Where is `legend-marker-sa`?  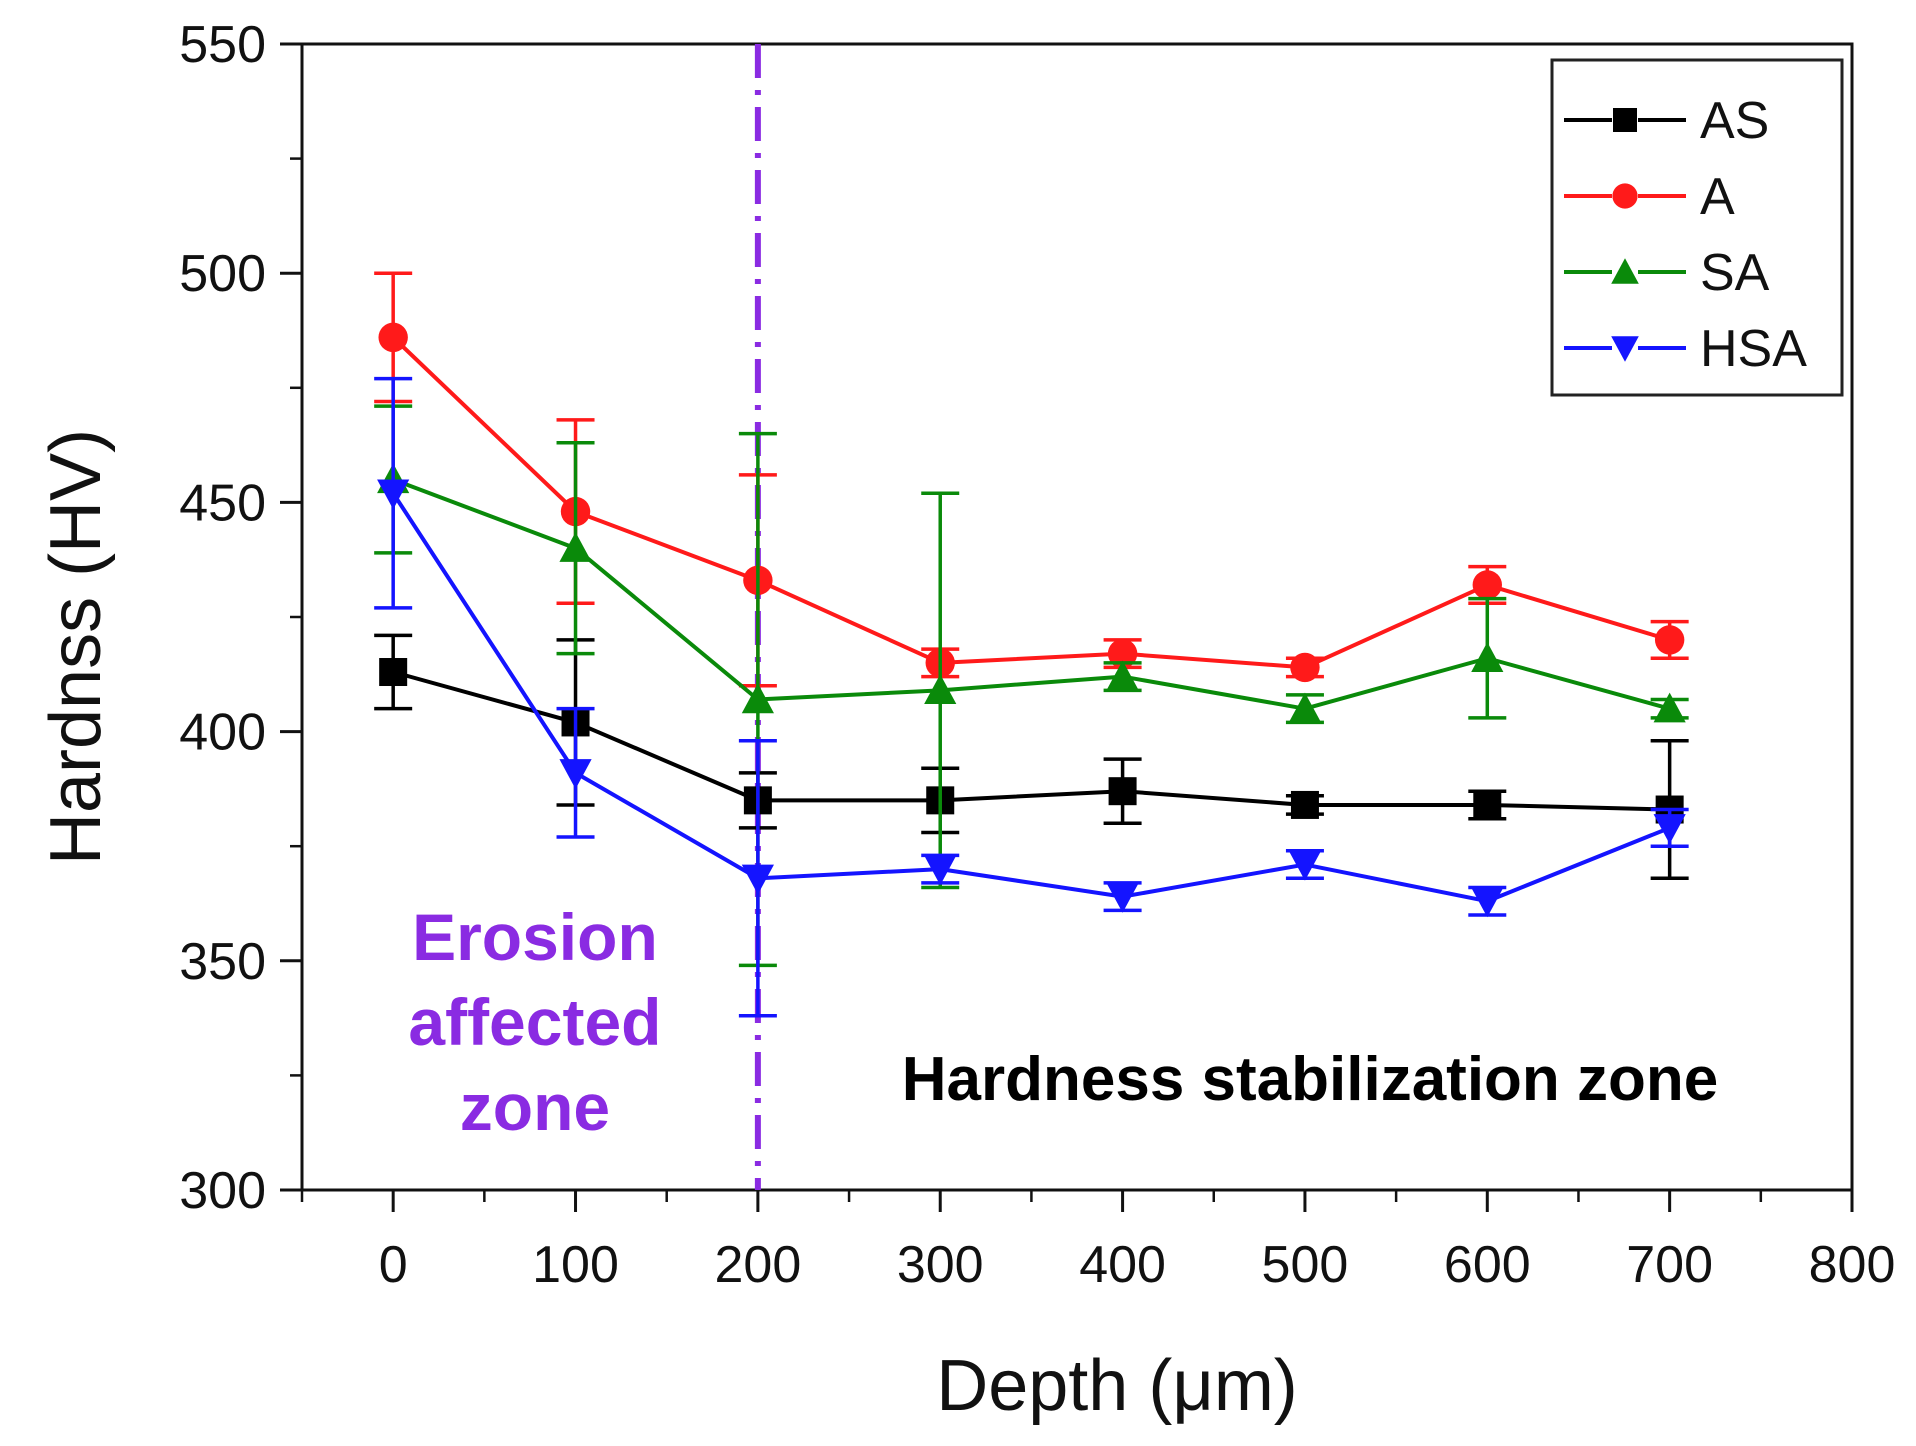
legend-marker-sa is located at coordinates (1625, 271).